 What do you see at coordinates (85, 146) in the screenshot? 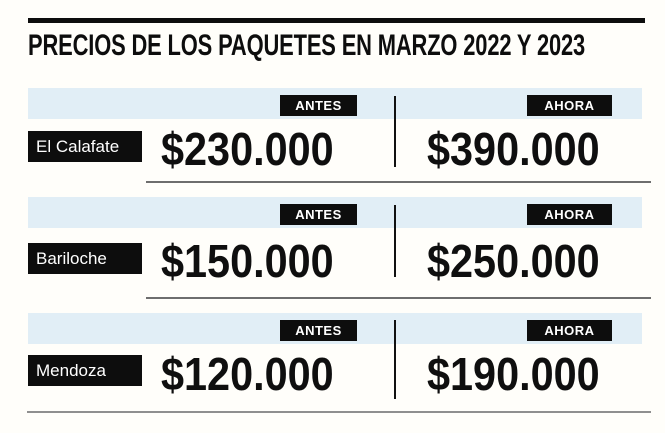
I see `destination-label: El Calafate` at bounding box center [85, 146].